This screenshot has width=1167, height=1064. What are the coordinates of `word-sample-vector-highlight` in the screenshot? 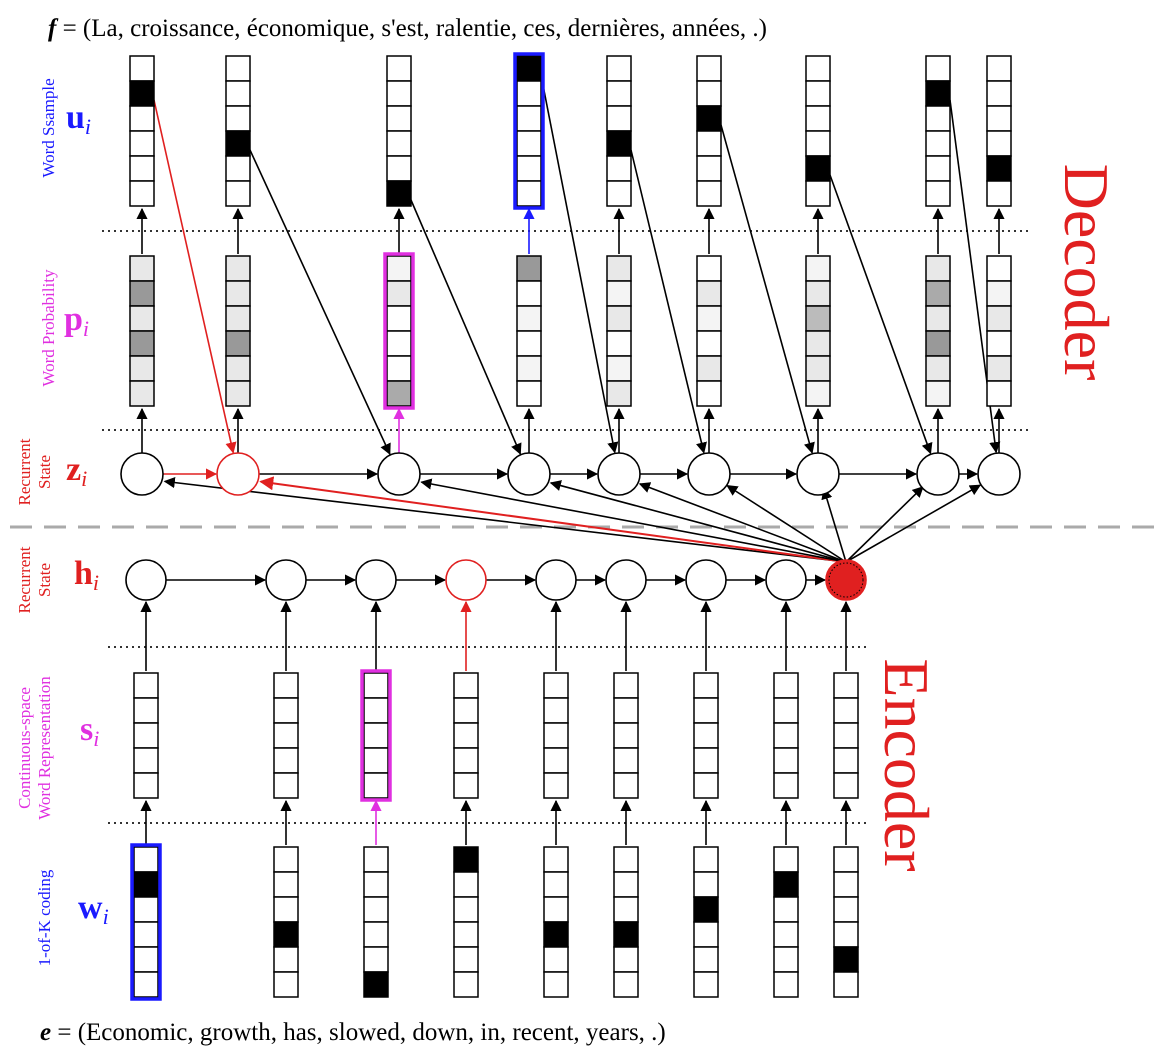 It's located at (529, 131).